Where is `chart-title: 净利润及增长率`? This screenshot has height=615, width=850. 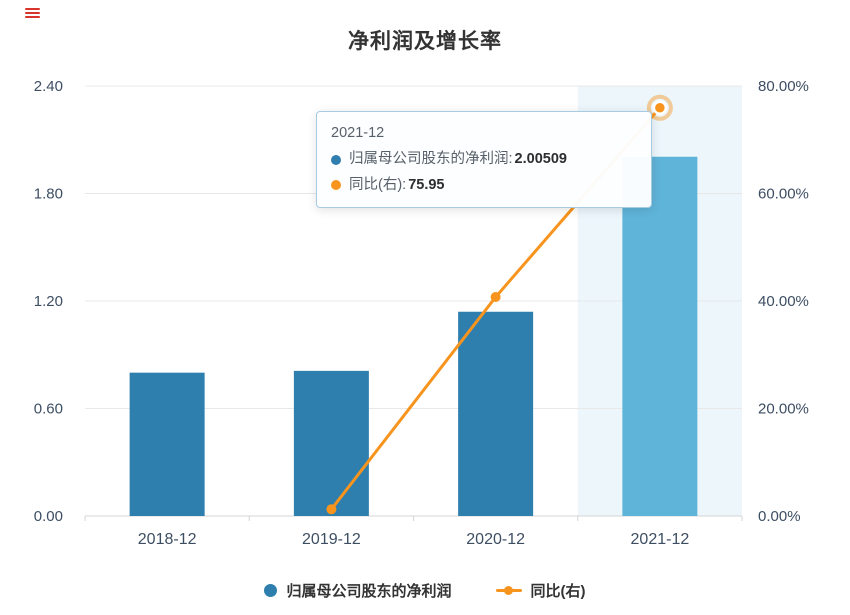
chart-title: 净利润及增长率 is located at coordinates (425, 41).